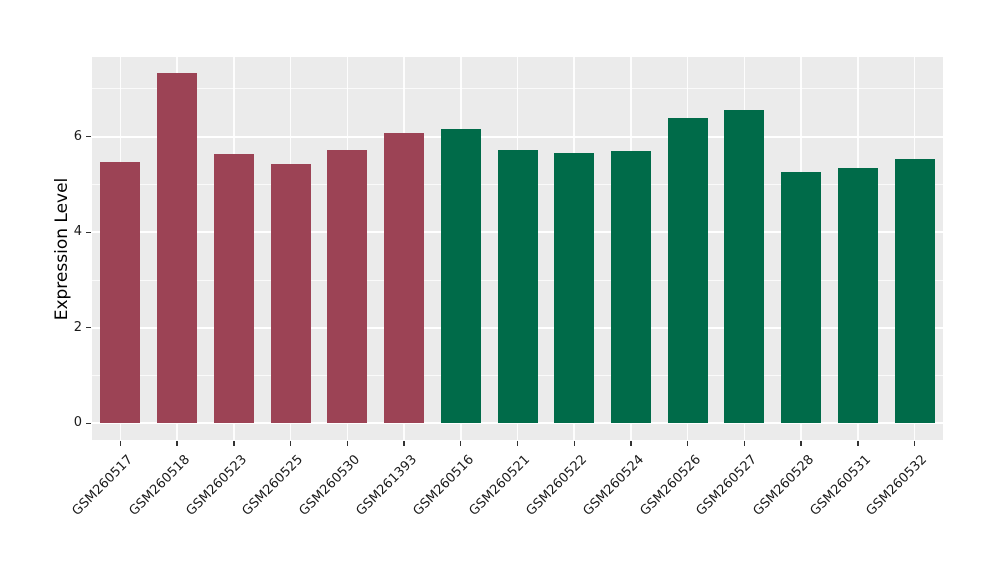 The height and width of the screenshot is (580, 1000). I want to click on y-tick-label: 6, so click(77, 136).